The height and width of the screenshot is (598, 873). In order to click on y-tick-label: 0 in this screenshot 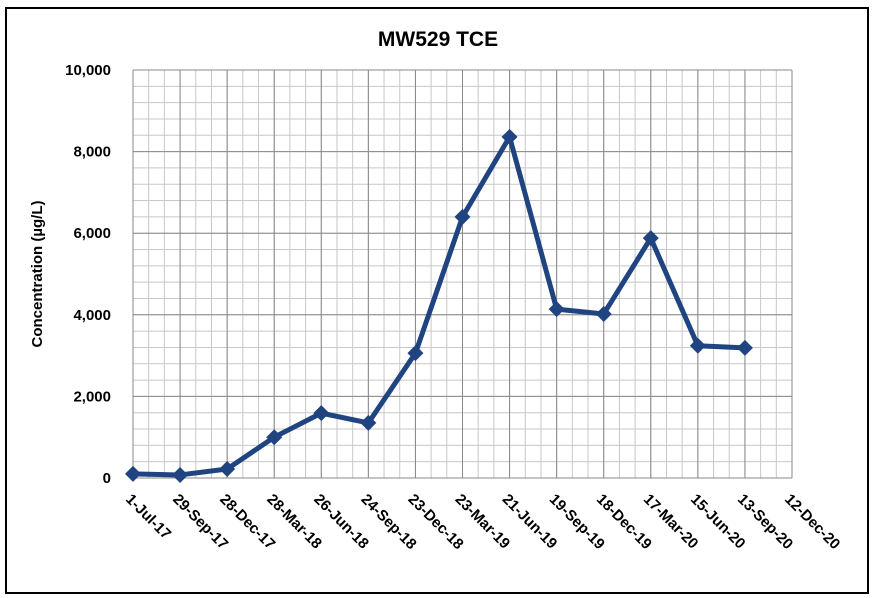, I will do `click(107, 478)`.